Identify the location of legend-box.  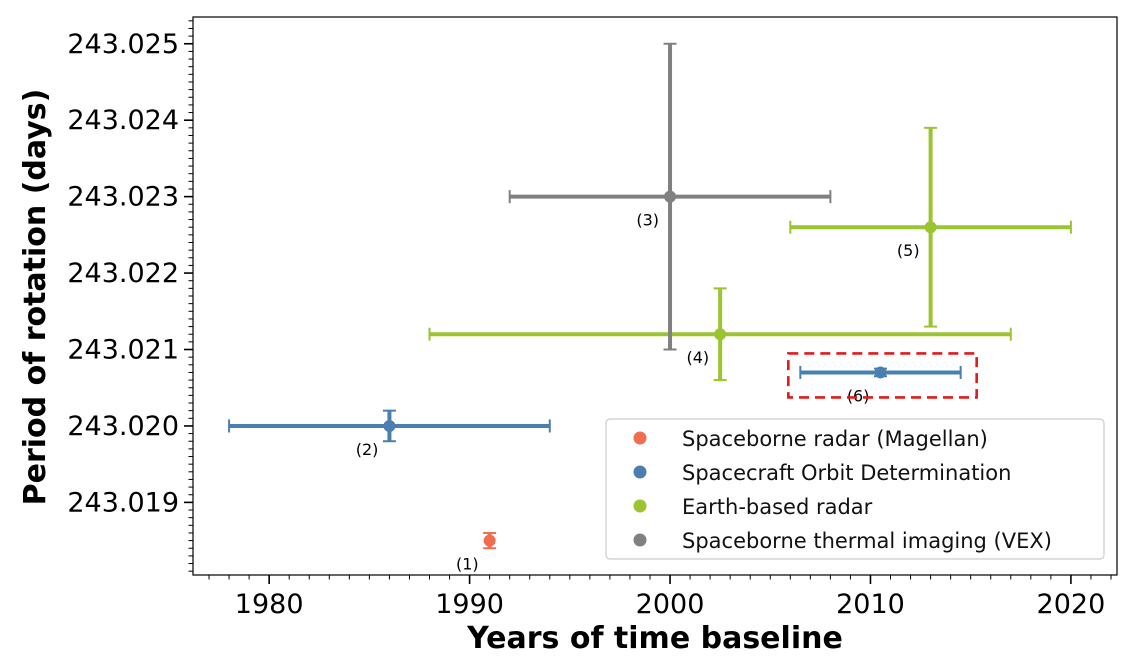
(855, 489).